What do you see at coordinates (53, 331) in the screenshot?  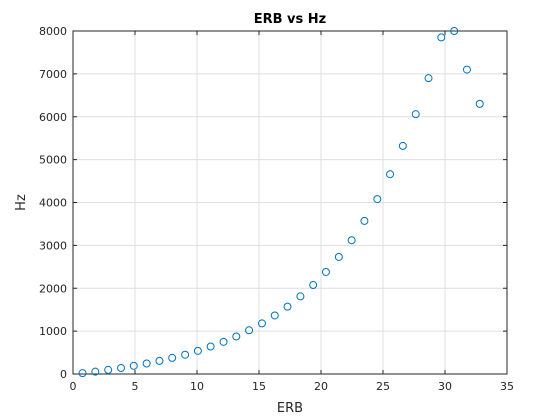 I see `y-tick-label: 1000` at bounding box center [53, 331].